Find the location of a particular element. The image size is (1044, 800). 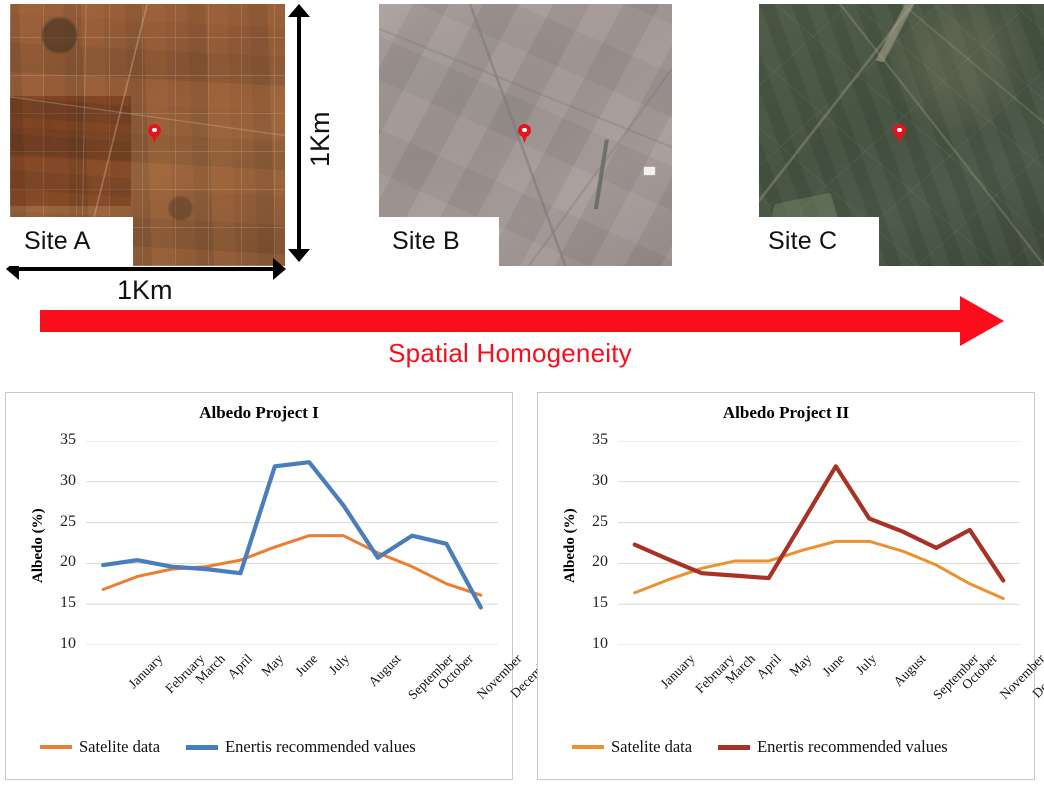

site-b-location-pin is located at coordinates (524, 133).